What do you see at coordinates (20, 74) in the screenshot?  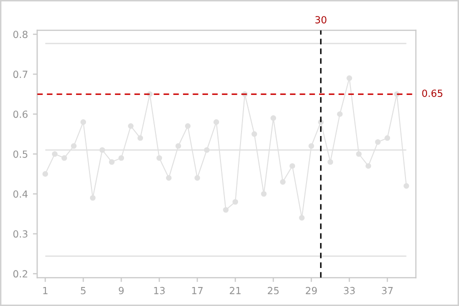 I see `y-tick-label: 0.7` at bounding box center [20, 74].